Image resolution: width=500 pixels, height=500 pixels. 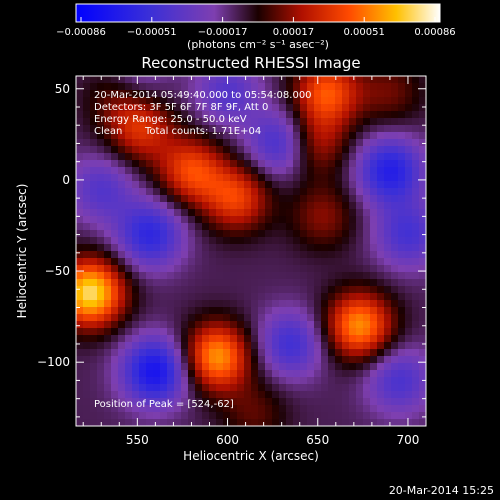 What do you see at coordinates (170, 119) in the screenshot?
I see `annotation-energy-range: Energy Range: 25.0 - 50.0 keV` at bounding box center [170, 119].